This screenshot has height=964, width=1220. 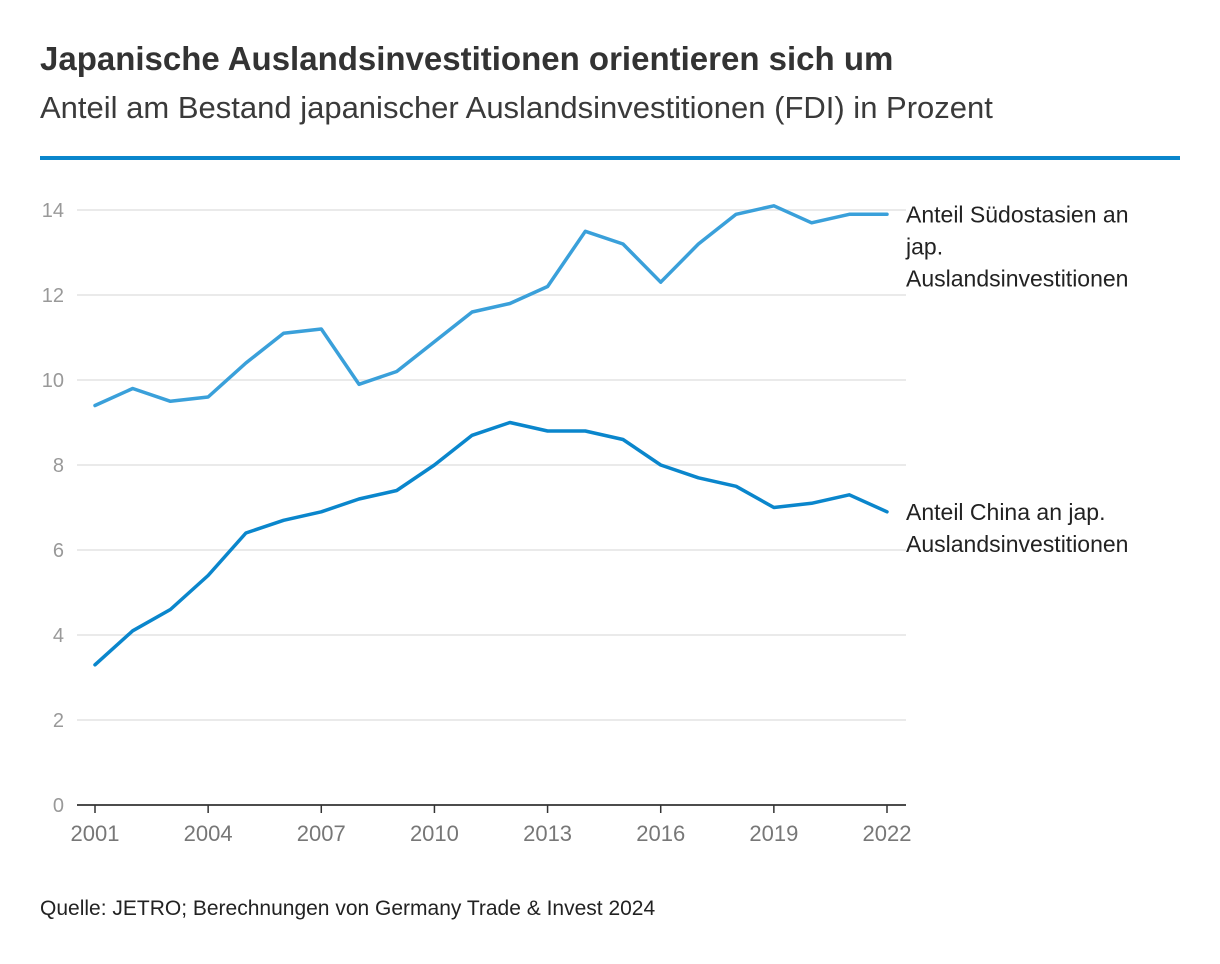 I want to click on y-tick-label: 14, so click(x=53, y=211).